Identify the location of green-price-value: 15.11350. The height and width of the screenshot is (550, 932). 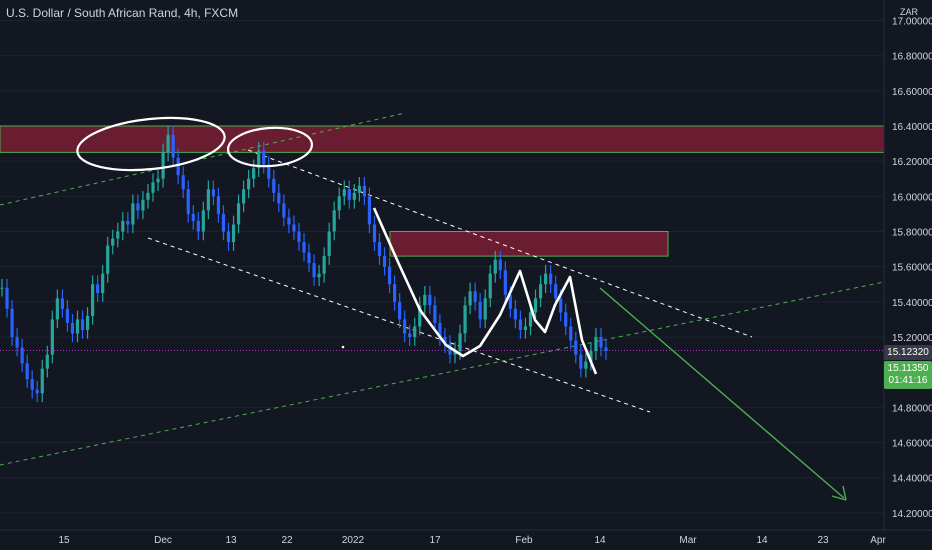
(908, 368).